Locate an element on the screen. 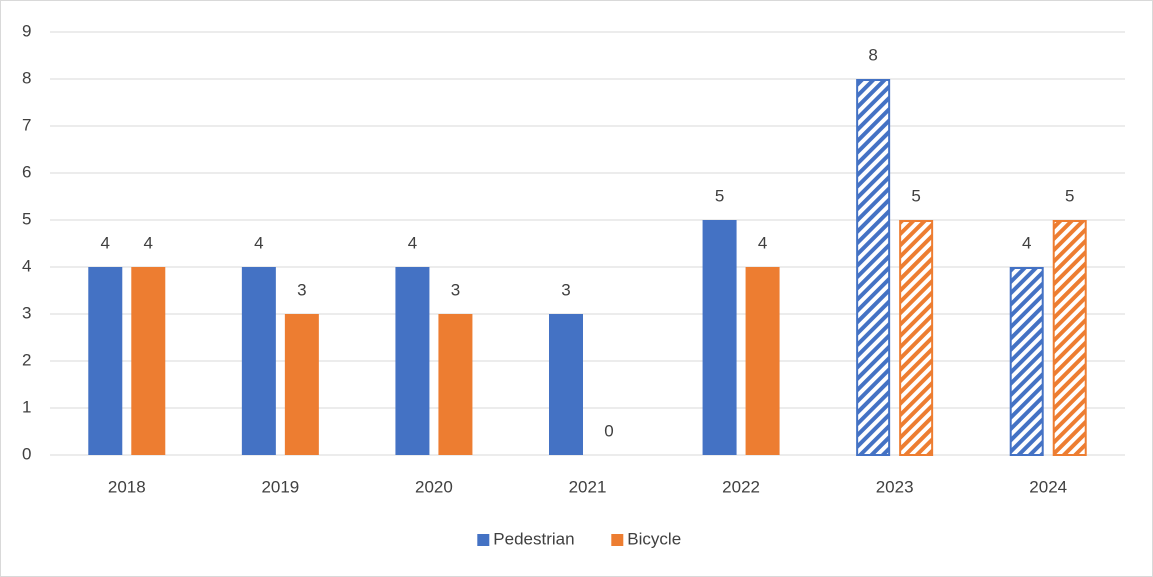  x-tick-label: 2024 is located at coordinates (1048, 486).